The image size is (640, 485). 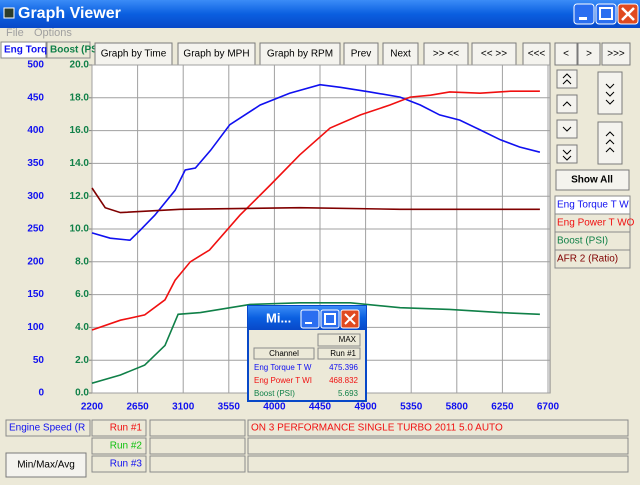 What do you see at coordinates (35, 294) in the screenshot?
I see `y-tick-label: 150` at bounding box center [35, 294].